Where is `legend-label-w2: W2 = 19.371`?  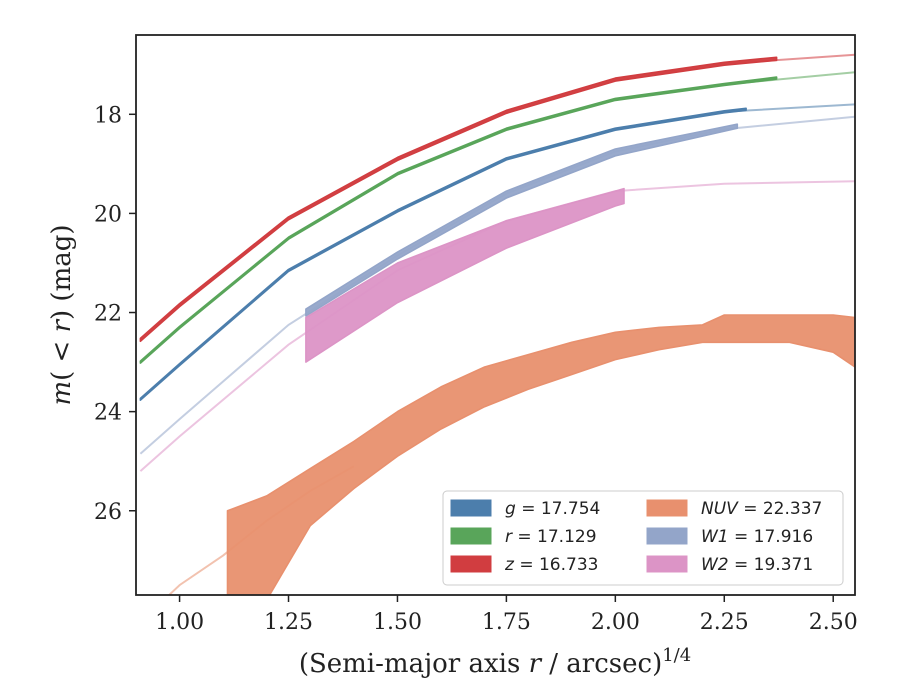
legend-label-w2: W2 = 19.371 is located at coordinates (757, 565).